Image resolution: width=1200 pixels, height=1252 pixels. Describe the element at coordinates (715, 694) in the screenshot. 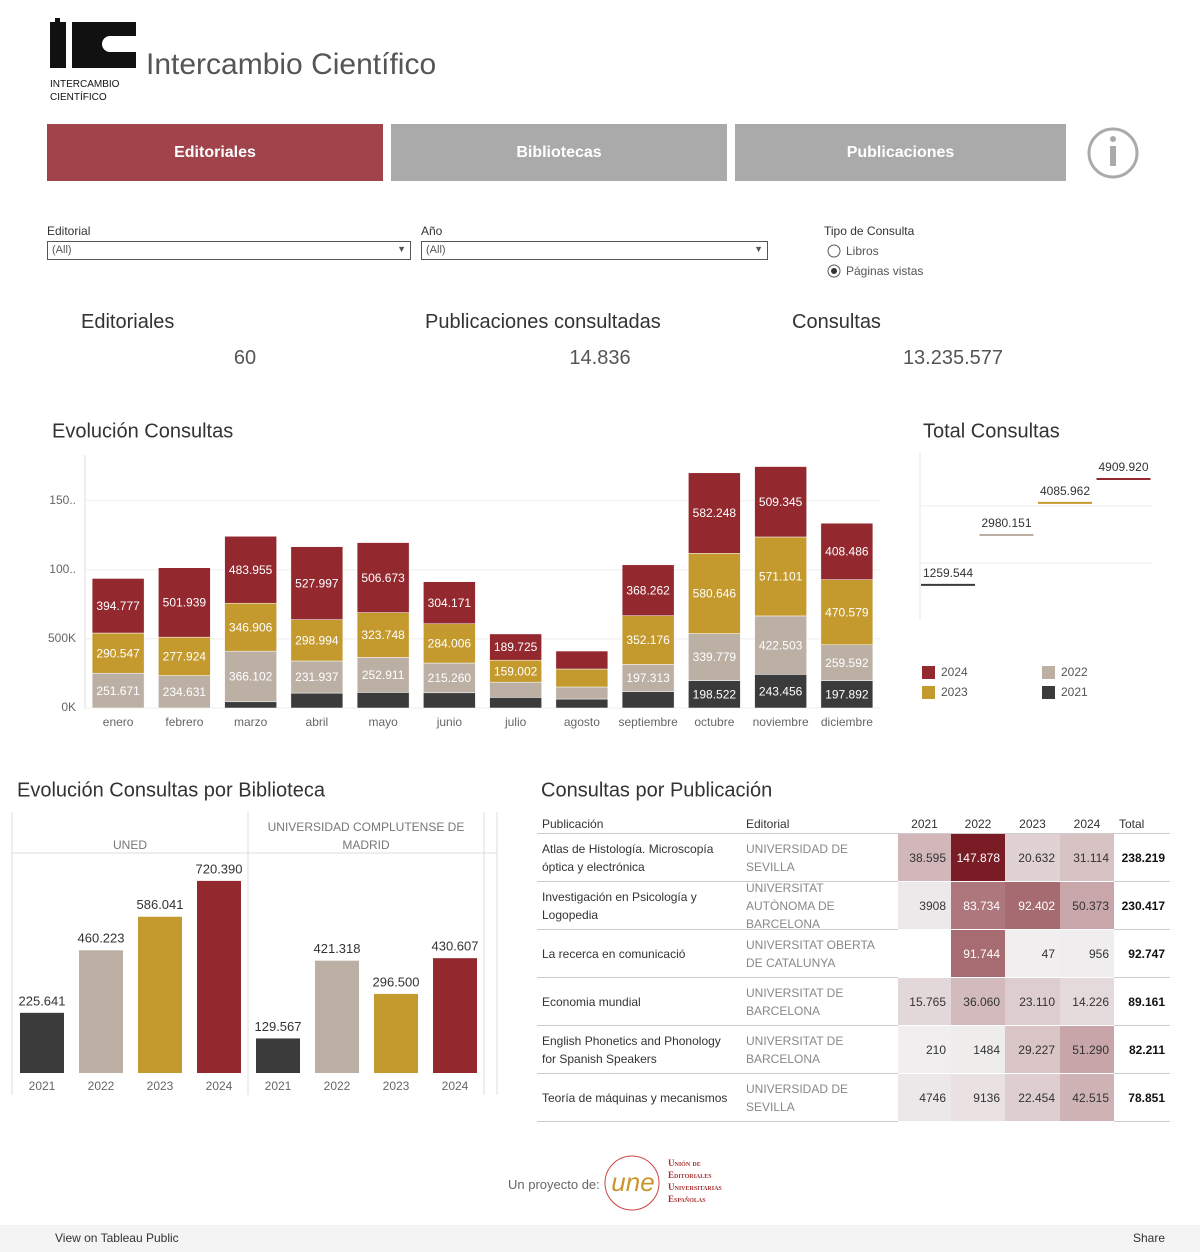

I see `data-label: 198.522` at that location.